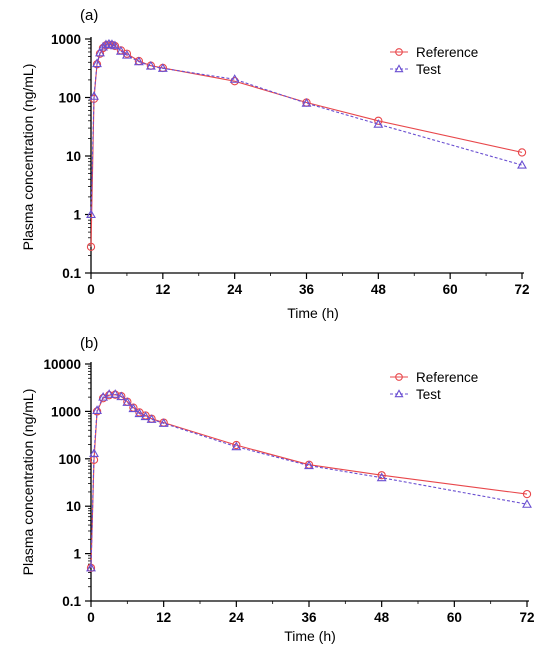 The height and width of the screenshot is (653, 553). I want to click on panel-label: (a), so click(89, 15).